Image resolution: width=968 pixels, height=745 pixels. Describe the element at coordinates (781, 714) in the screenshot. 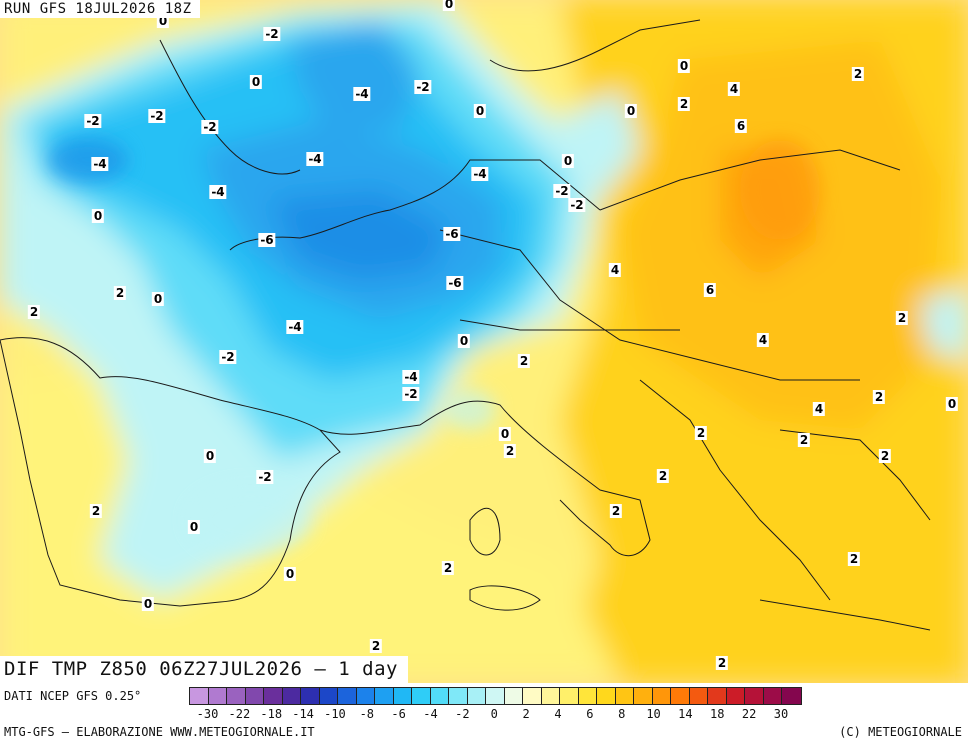

I see `scale-tick-label: 30` at that location.